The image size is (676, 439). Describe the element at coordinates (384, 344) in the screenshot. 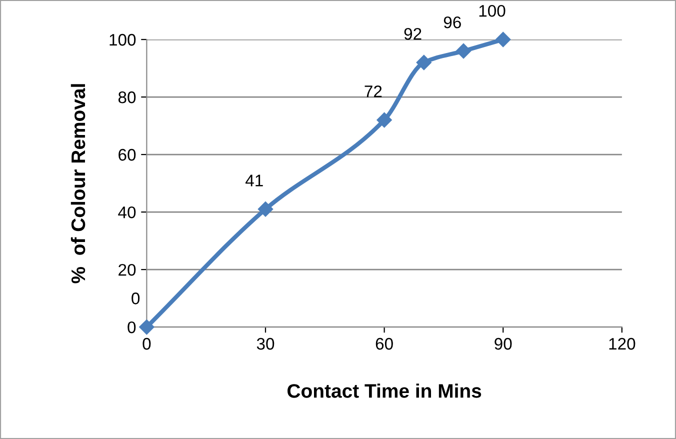

I see `x-tick-label: 60` at that location.